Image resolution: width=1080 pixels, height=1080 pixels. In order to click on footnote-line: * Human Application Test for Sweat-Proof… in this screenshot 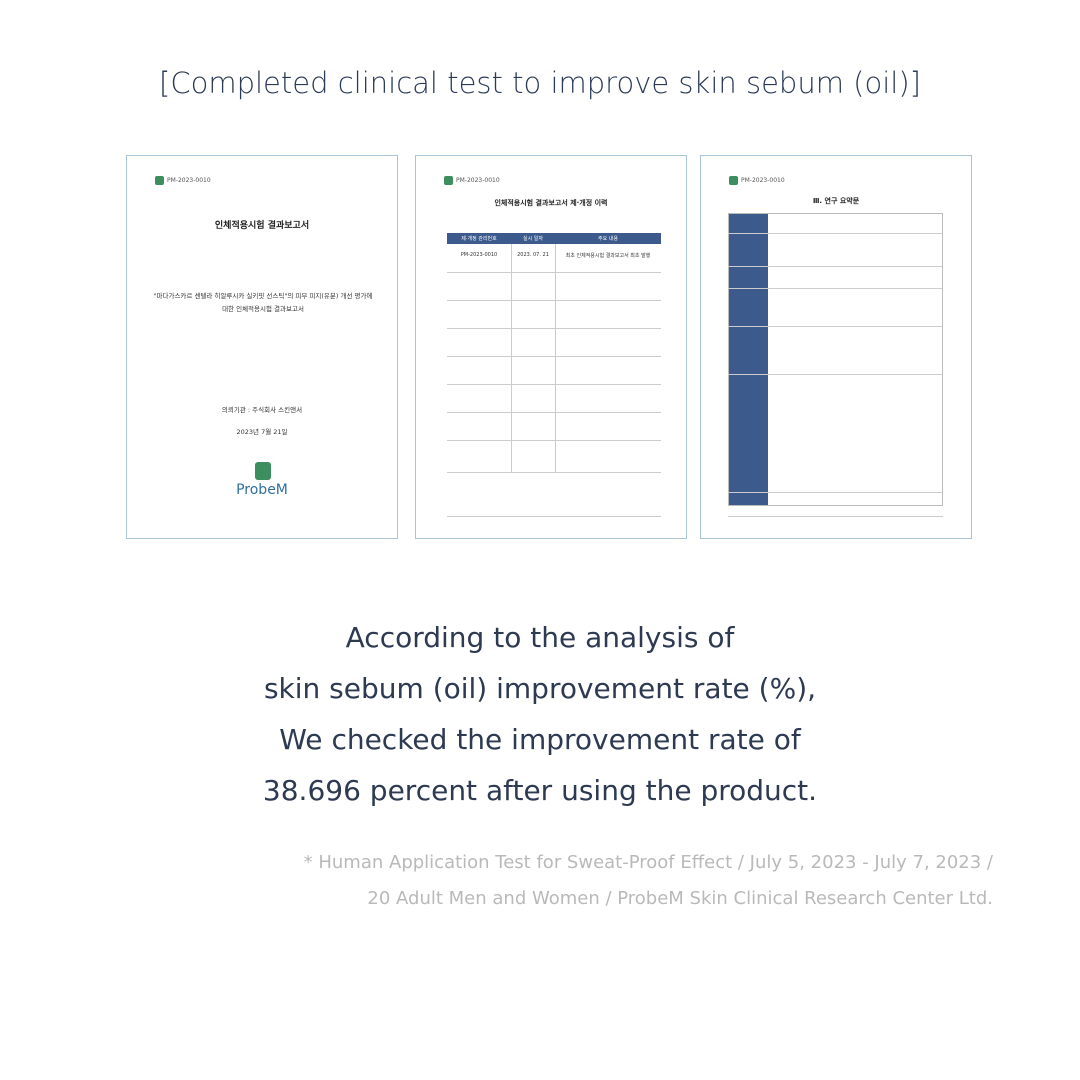, I will do `click(648, 862)`.